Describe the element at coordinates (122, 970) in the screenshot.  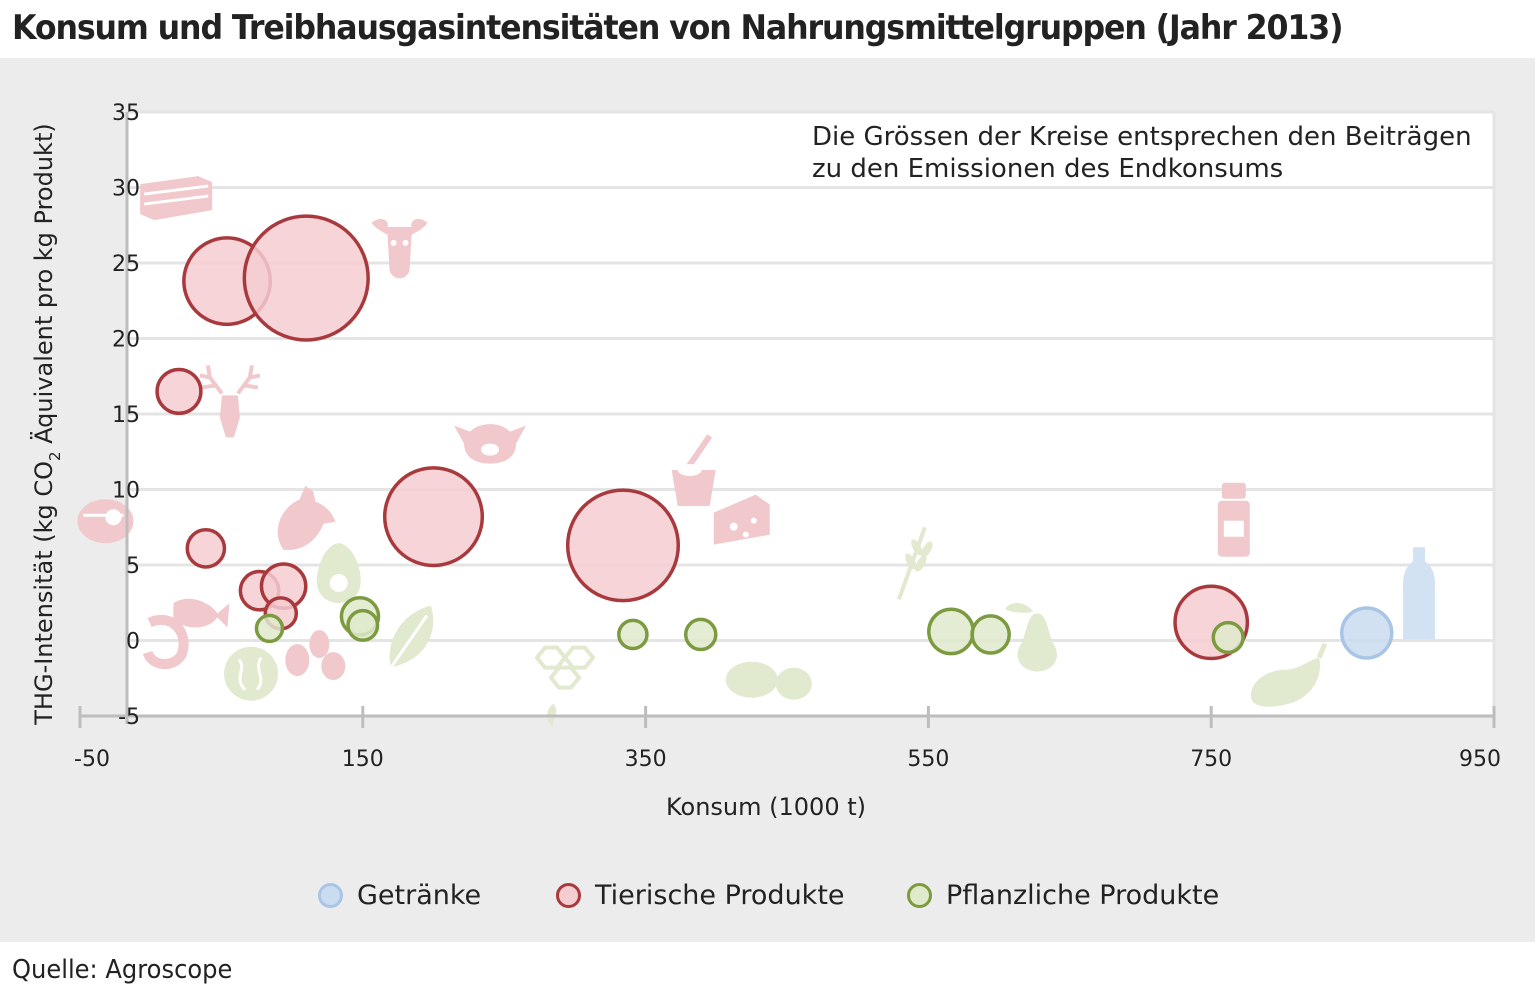
I see `source-note: Quelle: Agroscope` at that location.